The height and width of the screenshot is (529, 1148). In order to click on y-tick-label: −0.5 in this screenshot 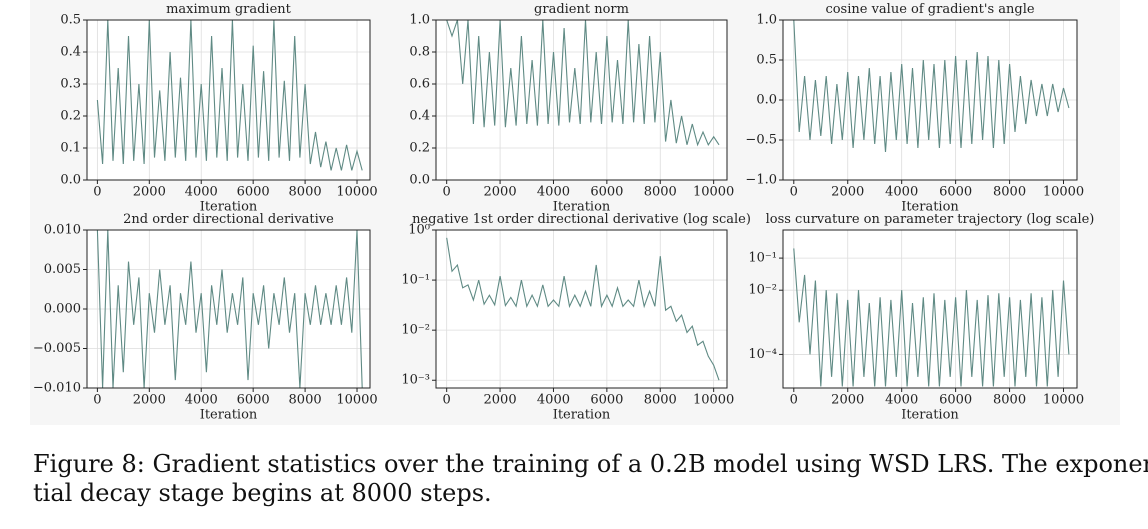, I will do `click(761, 140)`.